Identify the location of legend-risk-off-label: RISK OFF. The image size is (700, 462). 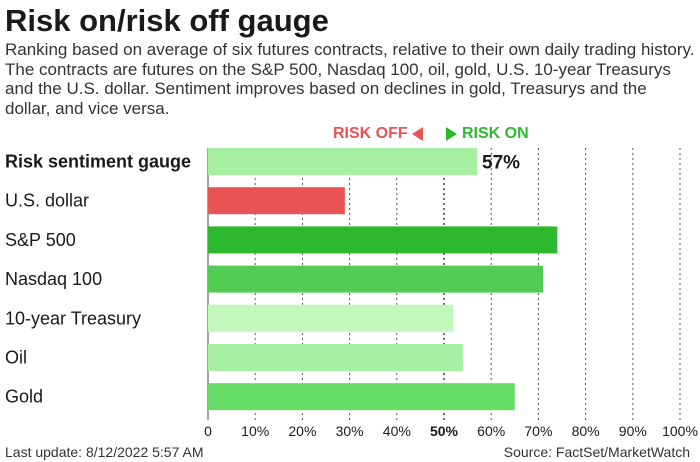
(370, 133).